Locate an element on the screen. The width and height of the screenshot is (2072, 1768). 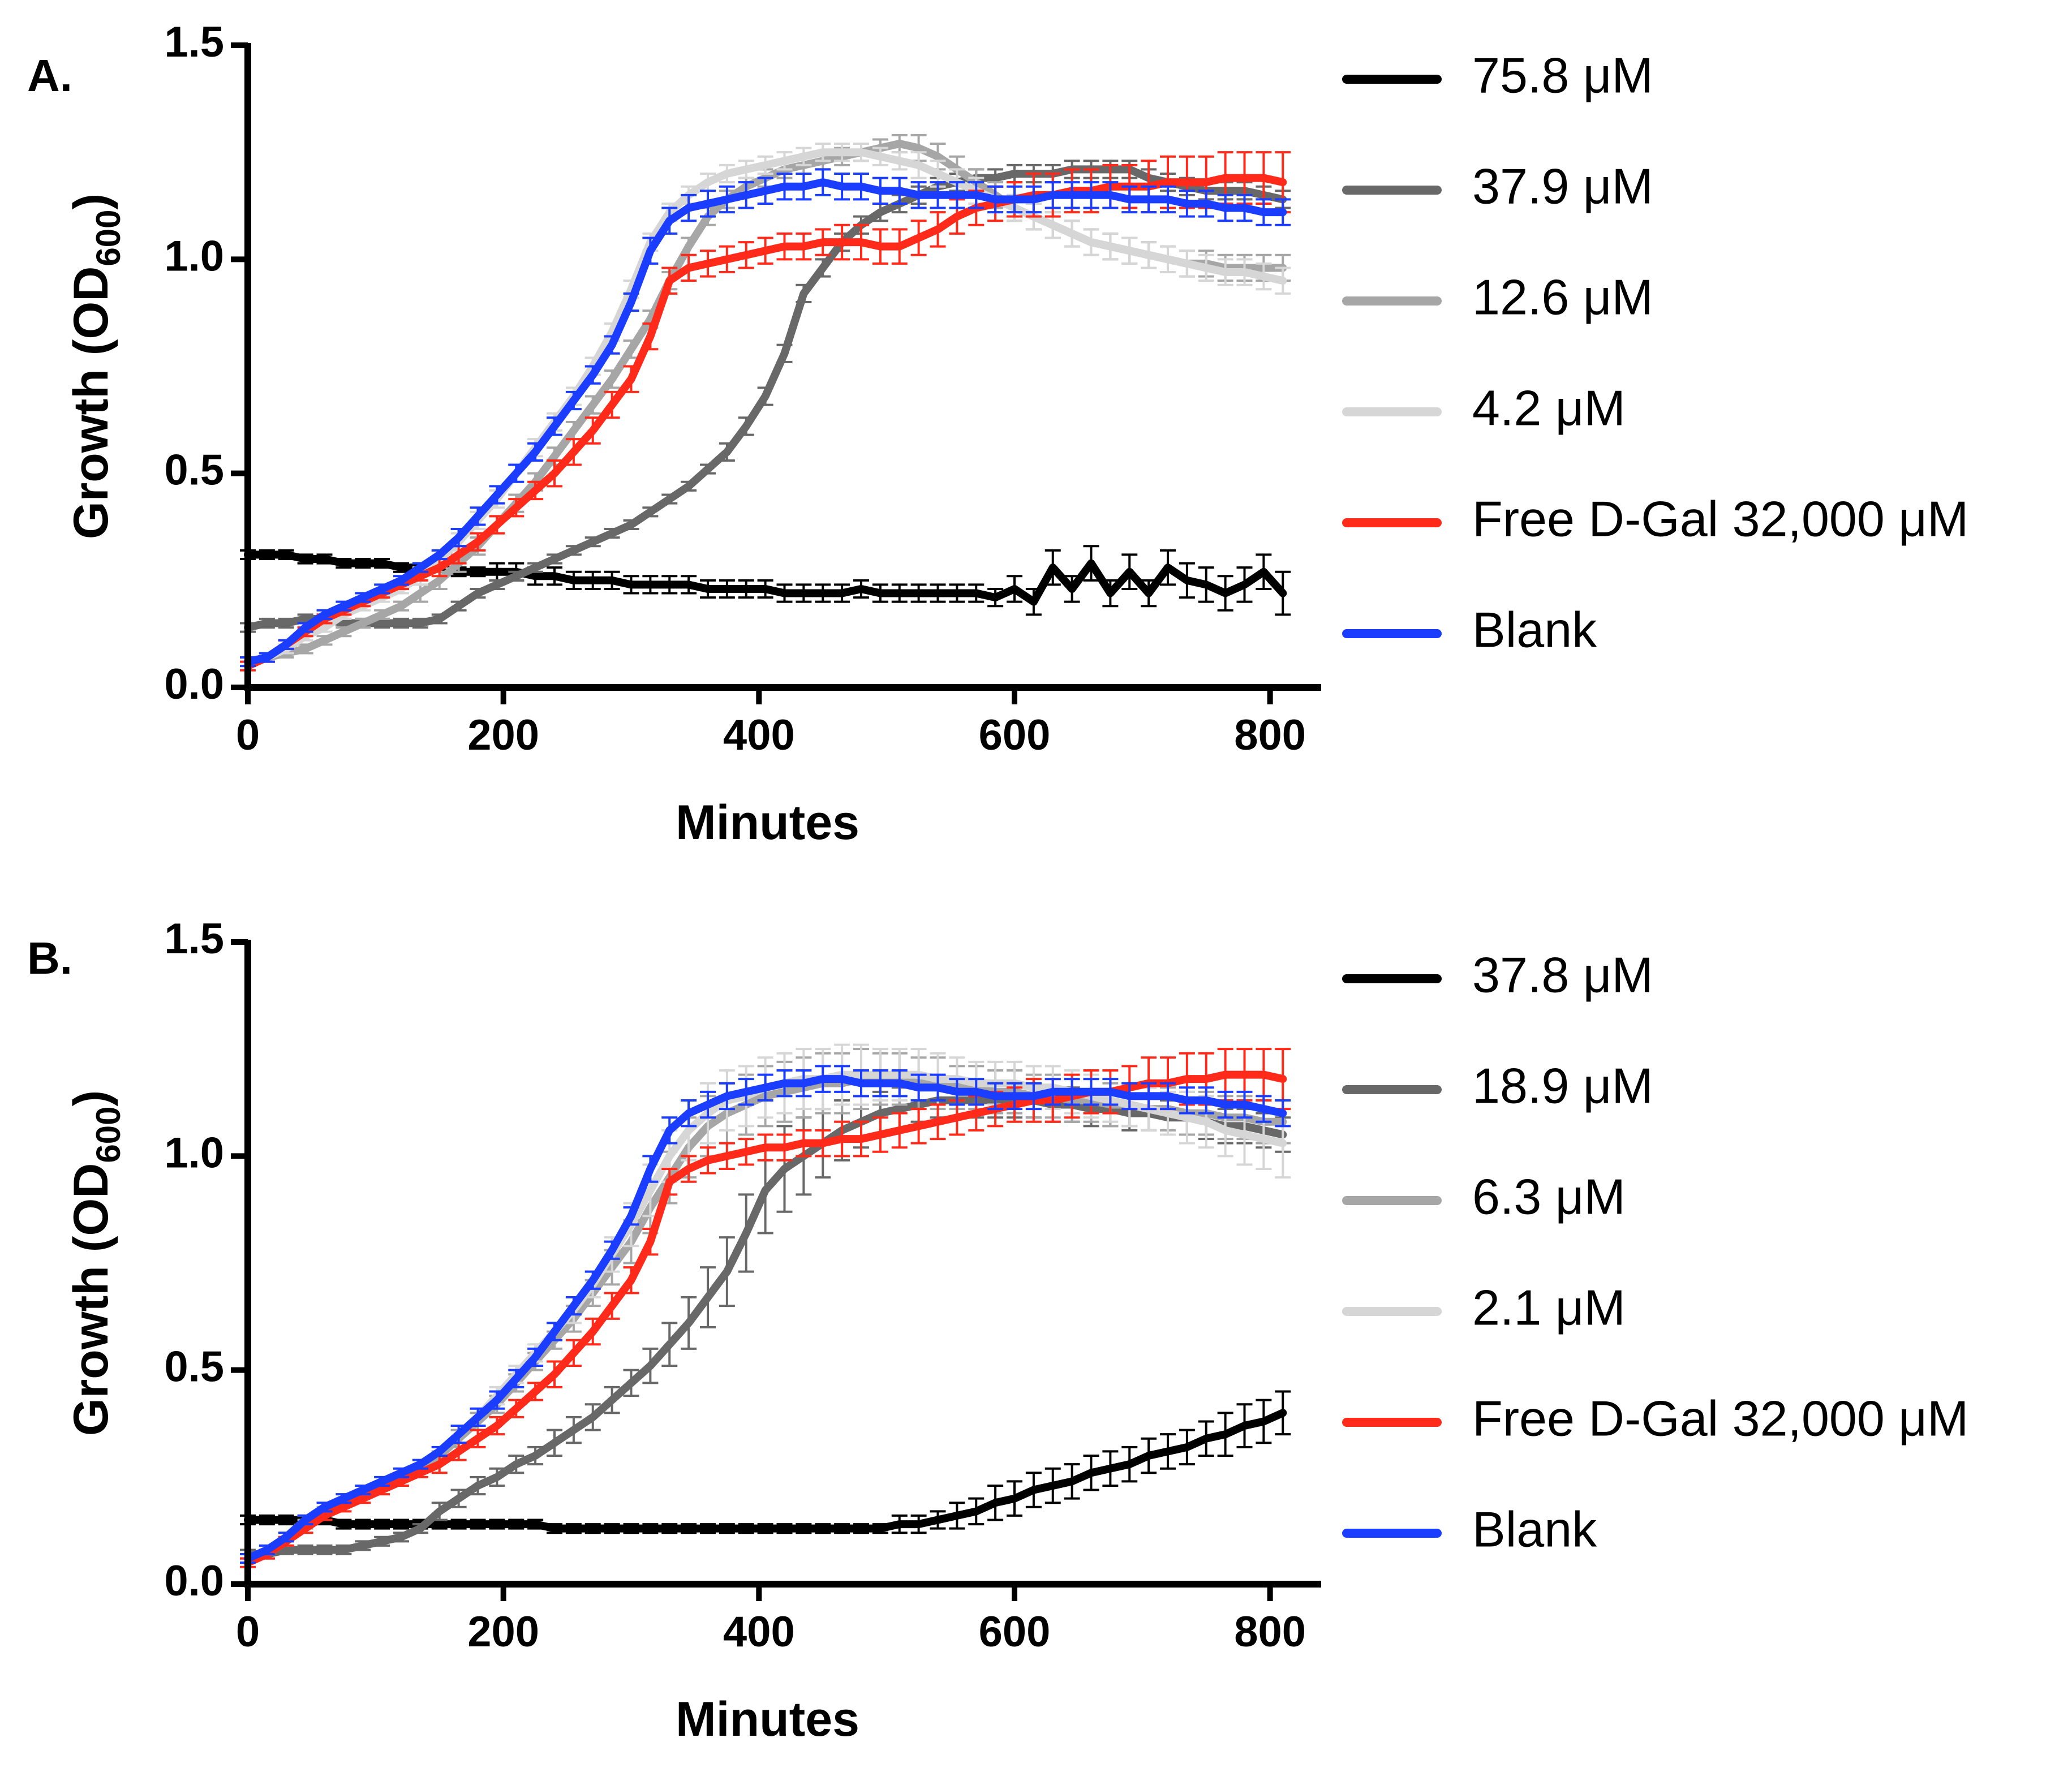
panel-label: B. is located at coordinates (49, 958).